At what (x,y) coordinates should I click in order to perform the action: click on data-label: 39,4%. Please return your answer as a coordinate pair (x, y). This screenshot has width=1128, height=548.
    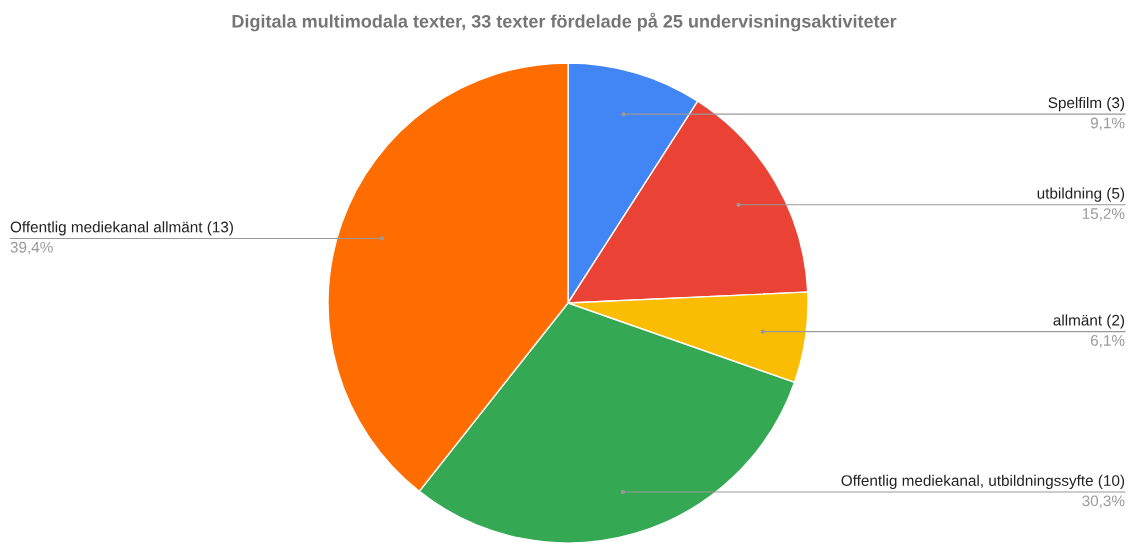
    Looking at the image, I should click on (31, 248).